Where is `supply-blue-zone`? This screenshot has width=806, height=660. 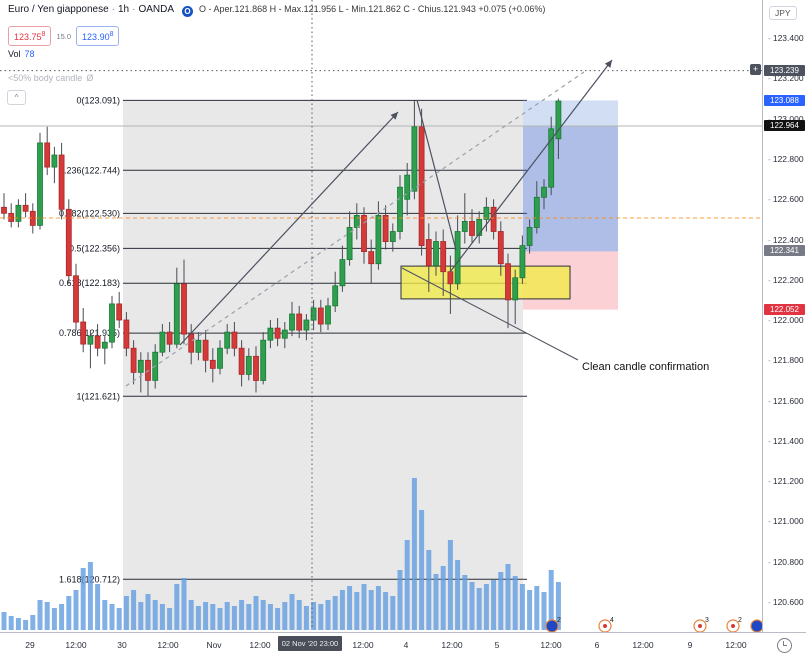
supply-blue-zone is located at coordinates (570, 189).